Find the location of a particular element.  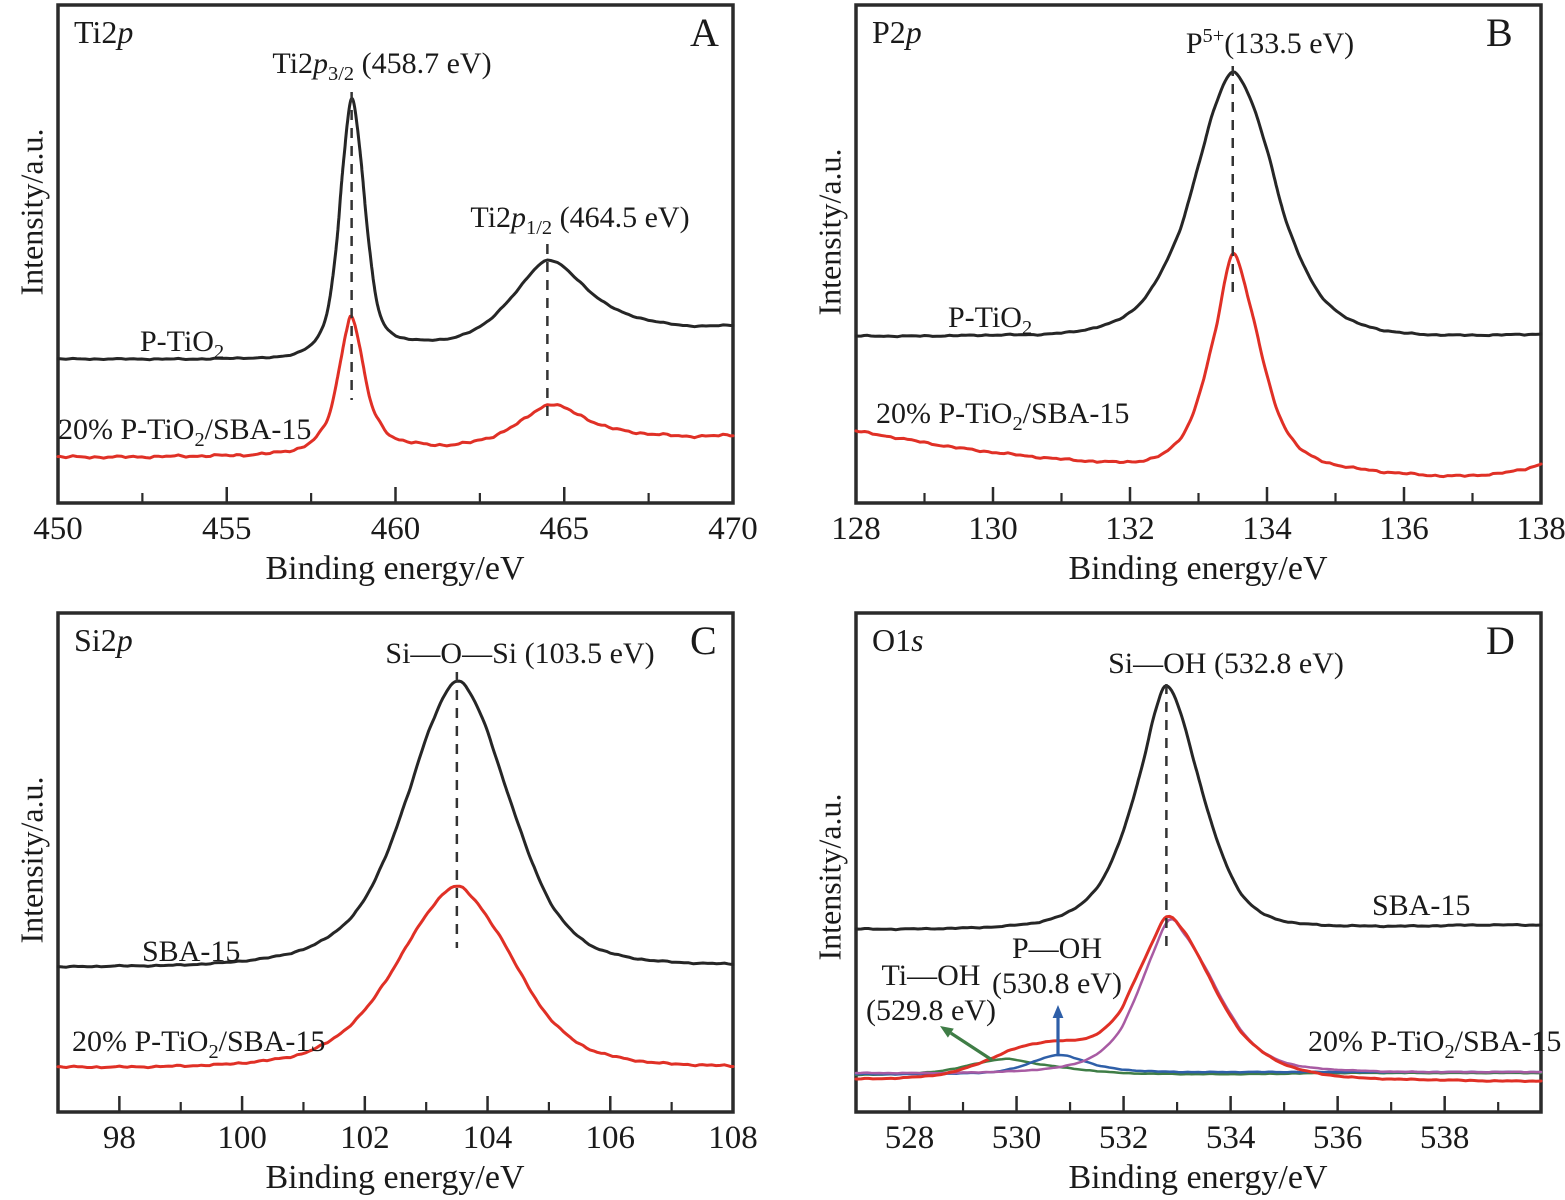

x-tick-label: 455 is located at coordinates (227, 529).